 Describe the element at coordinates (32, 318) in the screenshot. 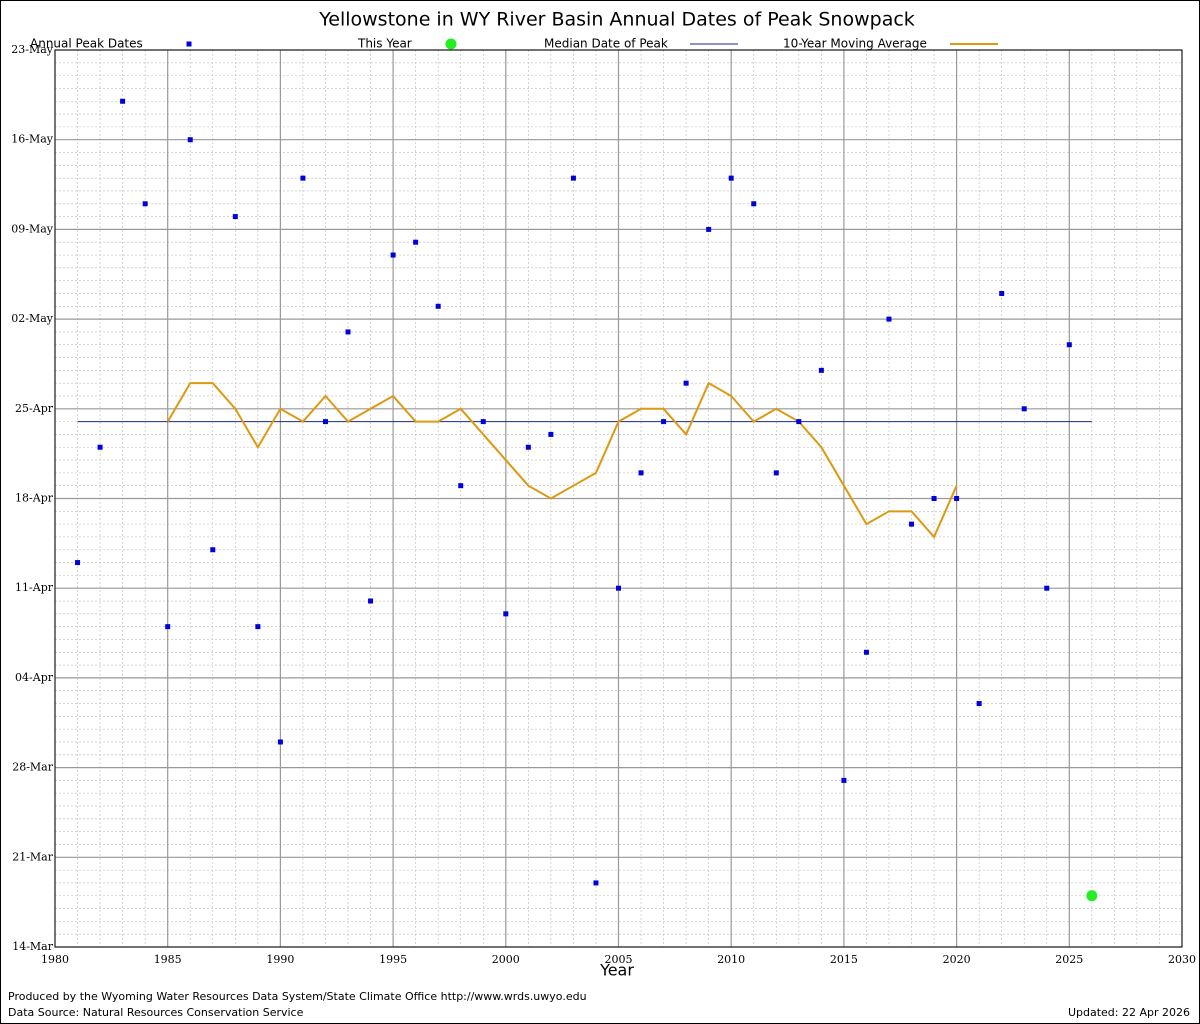

I see `y-tick-label: 02-May` at that location.